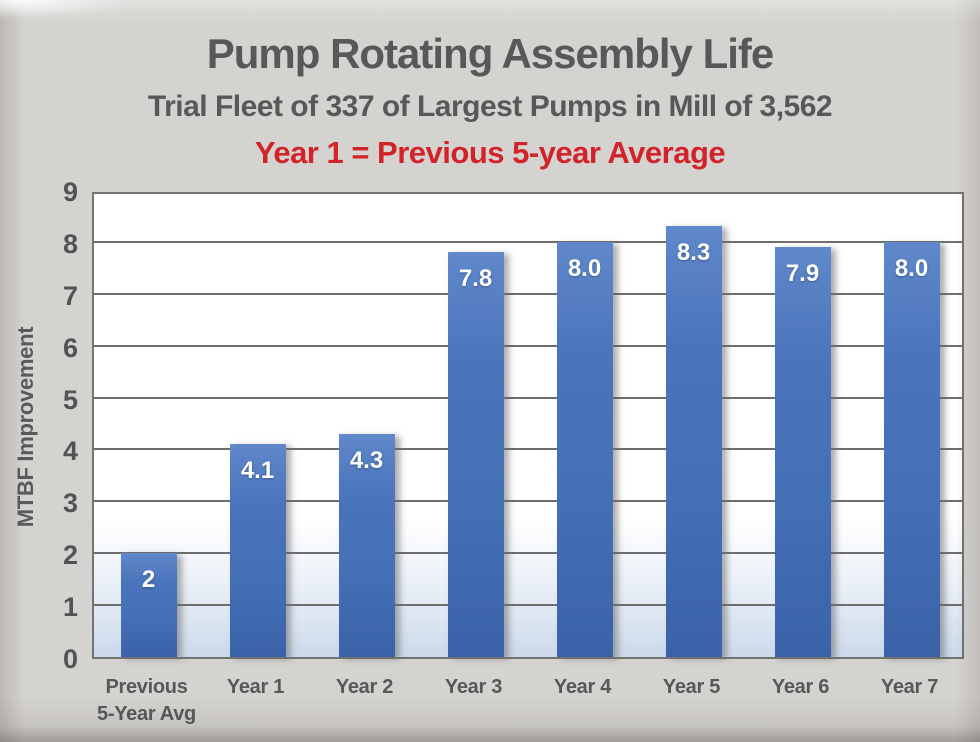 The image size is (980, 742). Describe the element at coordinates (366, 460) in the screenshot. I see `bar-value-label: 4.3` at that location.